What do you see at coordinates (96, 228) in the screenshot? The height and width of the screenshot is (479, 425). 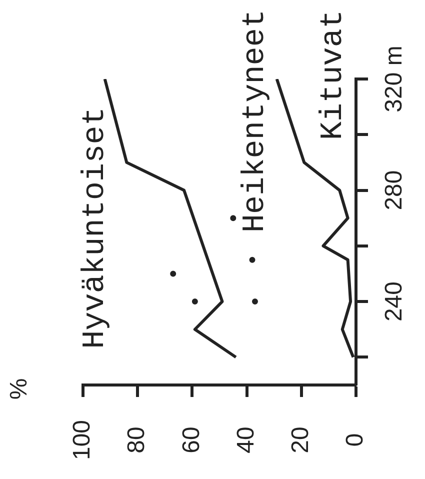 I see `text: Hyväkuntoiset` at bounding box center [96, 228].